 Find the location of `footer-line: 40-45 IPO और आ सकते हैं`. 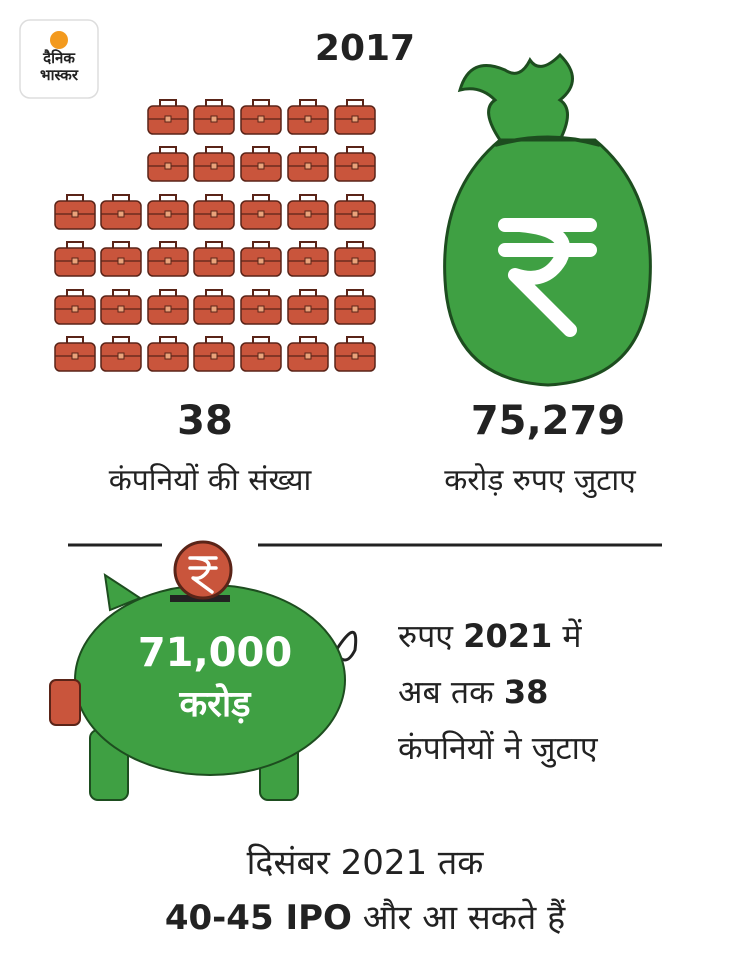

footer-line: 40-45 IPO और आ सकते हैं is located at coordinates (365, 916).